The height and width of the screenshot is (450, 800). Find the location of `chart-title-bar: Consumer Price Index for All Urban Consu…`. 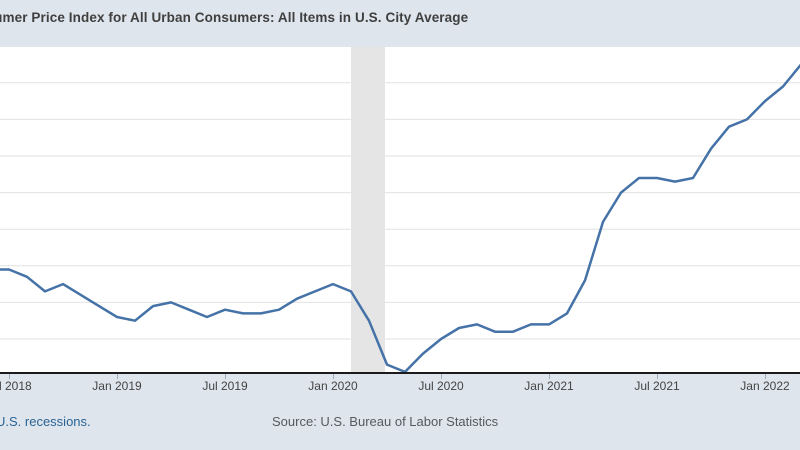

chart-title-bar: Consumer Price Index for All Urban Consu… is located at coordinates (400, 23).